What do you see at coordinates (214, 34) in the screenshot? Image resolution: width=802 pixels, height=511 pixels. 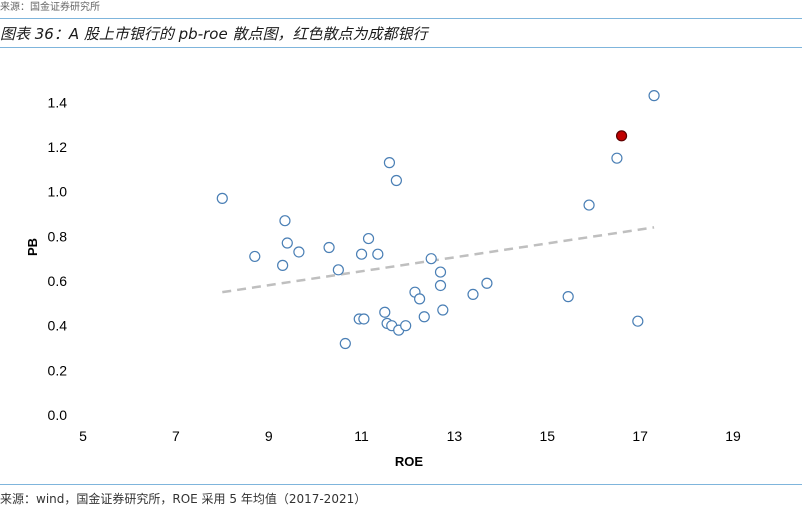 I see `figure-title: 图表 36：A 股上市银行的 pb-roe 散点图，红色散点为成都银行` at bounding box center [214, 34].